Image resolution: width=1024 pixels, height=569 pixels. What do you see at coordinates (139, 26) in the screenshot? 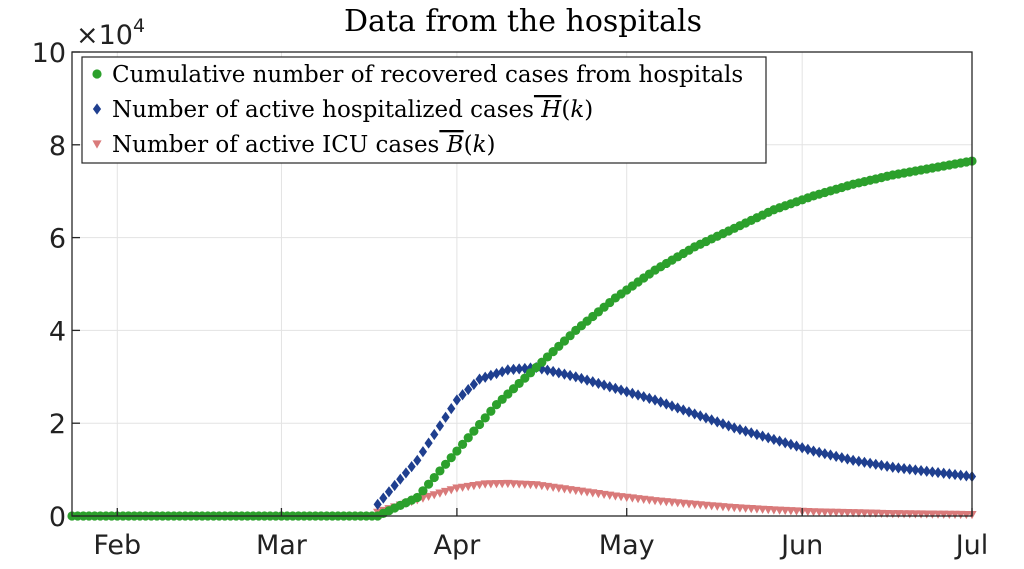
I see `y-axis-exponent-power: 4` at bounding box center [139, 26].